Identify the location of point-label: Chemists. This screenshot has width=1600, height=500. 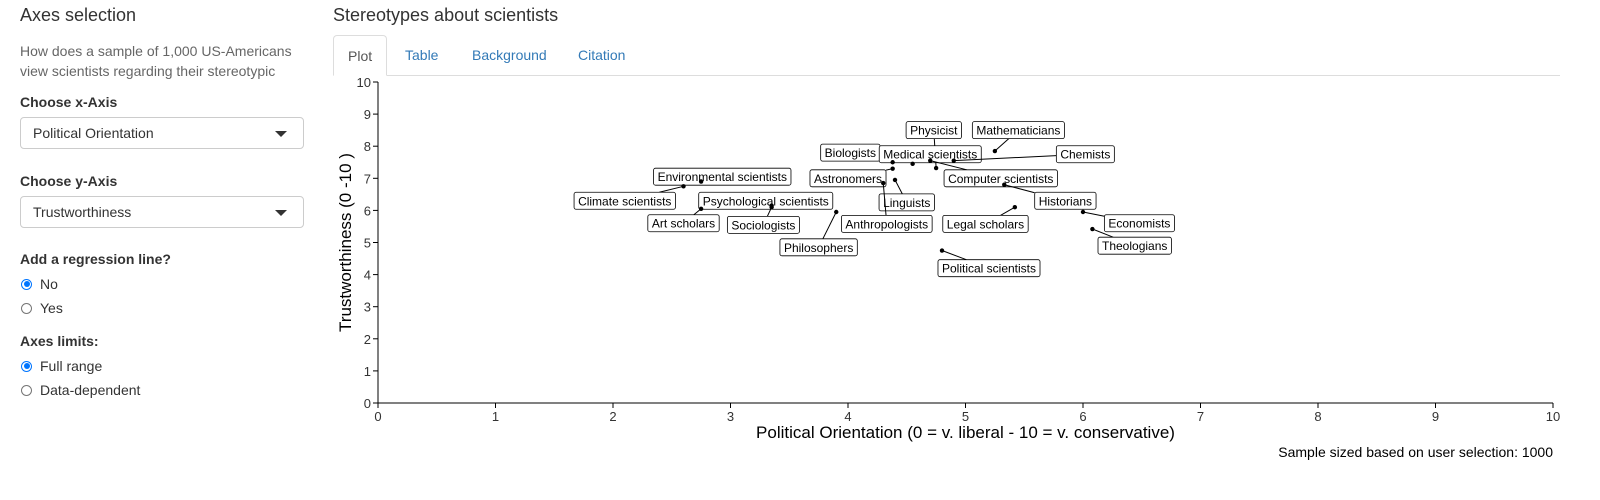
(1085, 154).